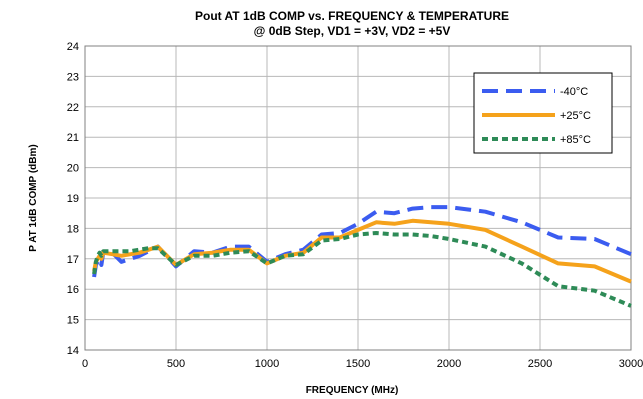 Image resolution: width=643 pixels, height=399 pixels. I want to click on chart-subtitle: @ 0dB Step, VD1 = +3V, VD2 = +5V, so click(352, 31).